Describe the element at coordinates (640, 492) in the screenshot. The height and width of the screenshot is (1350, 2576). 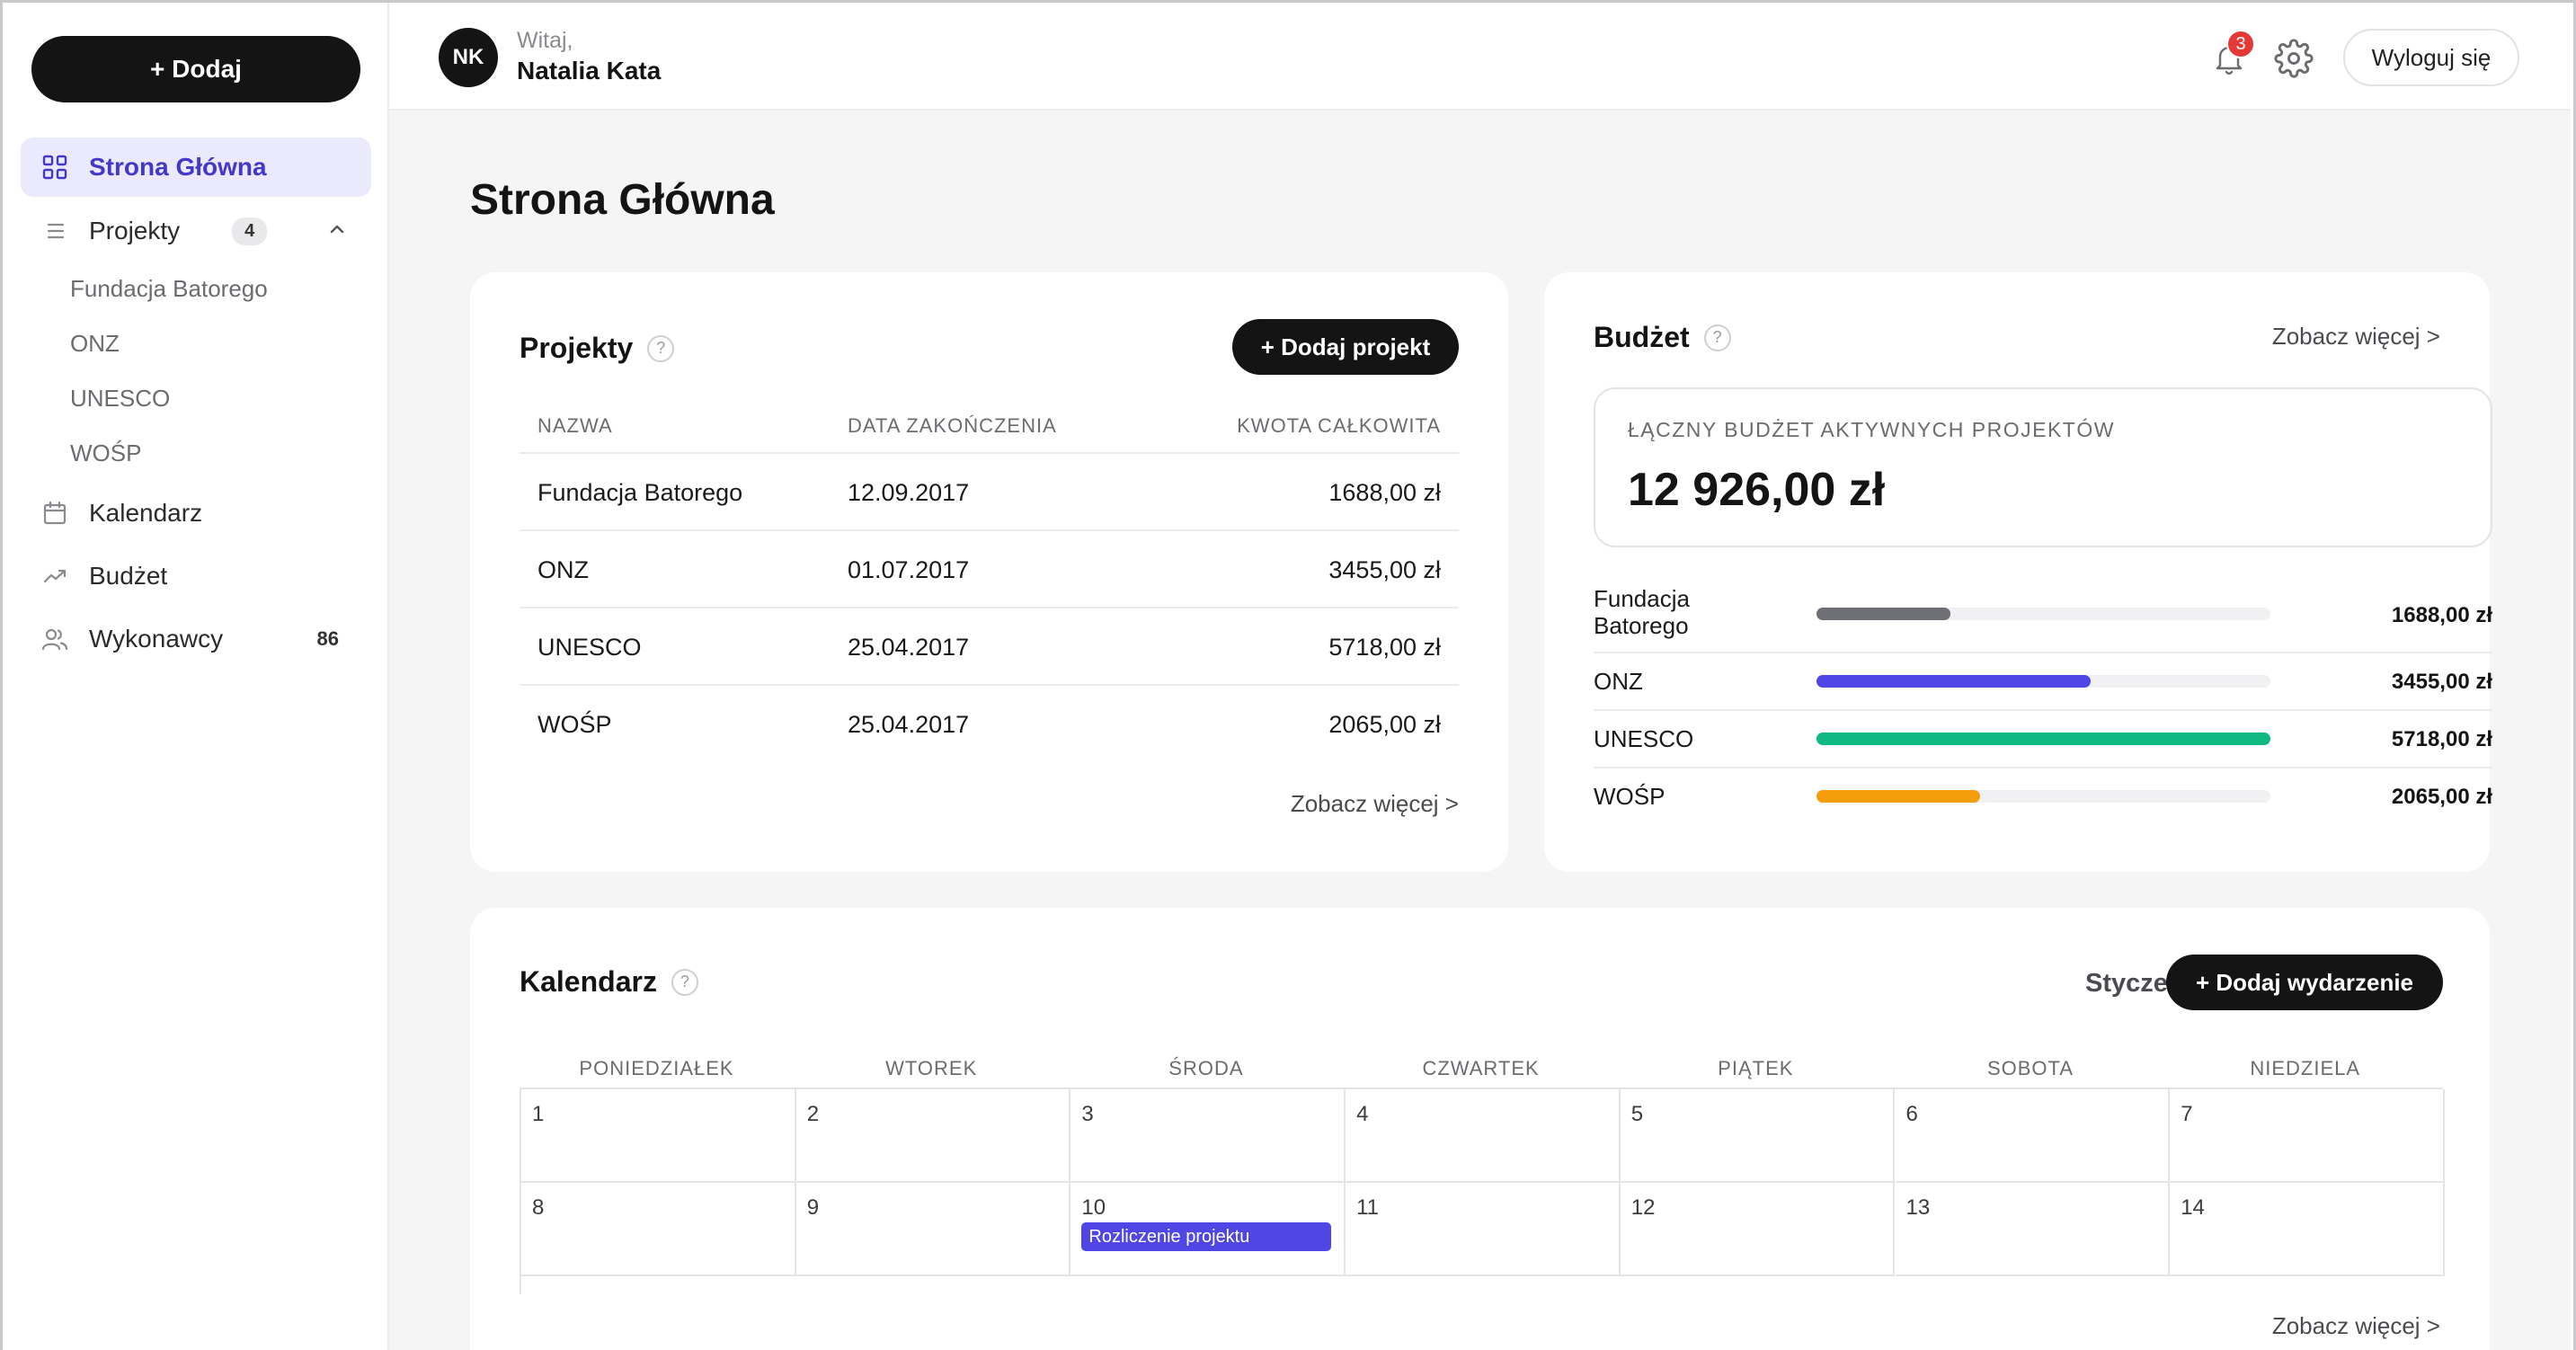
I see `project-name: Fundacja Batorego` at that location.